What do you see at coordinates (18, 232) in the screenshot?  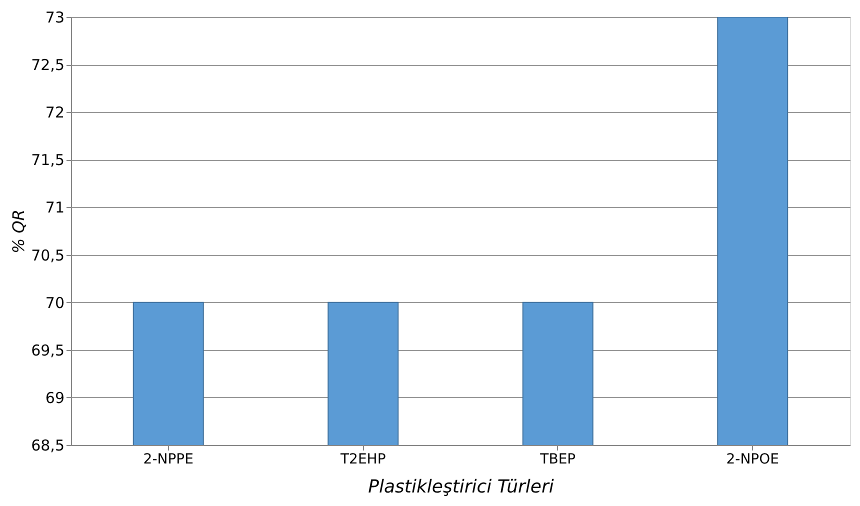 I see `y-axis-title: % QR` at bounding box center [18, 232].